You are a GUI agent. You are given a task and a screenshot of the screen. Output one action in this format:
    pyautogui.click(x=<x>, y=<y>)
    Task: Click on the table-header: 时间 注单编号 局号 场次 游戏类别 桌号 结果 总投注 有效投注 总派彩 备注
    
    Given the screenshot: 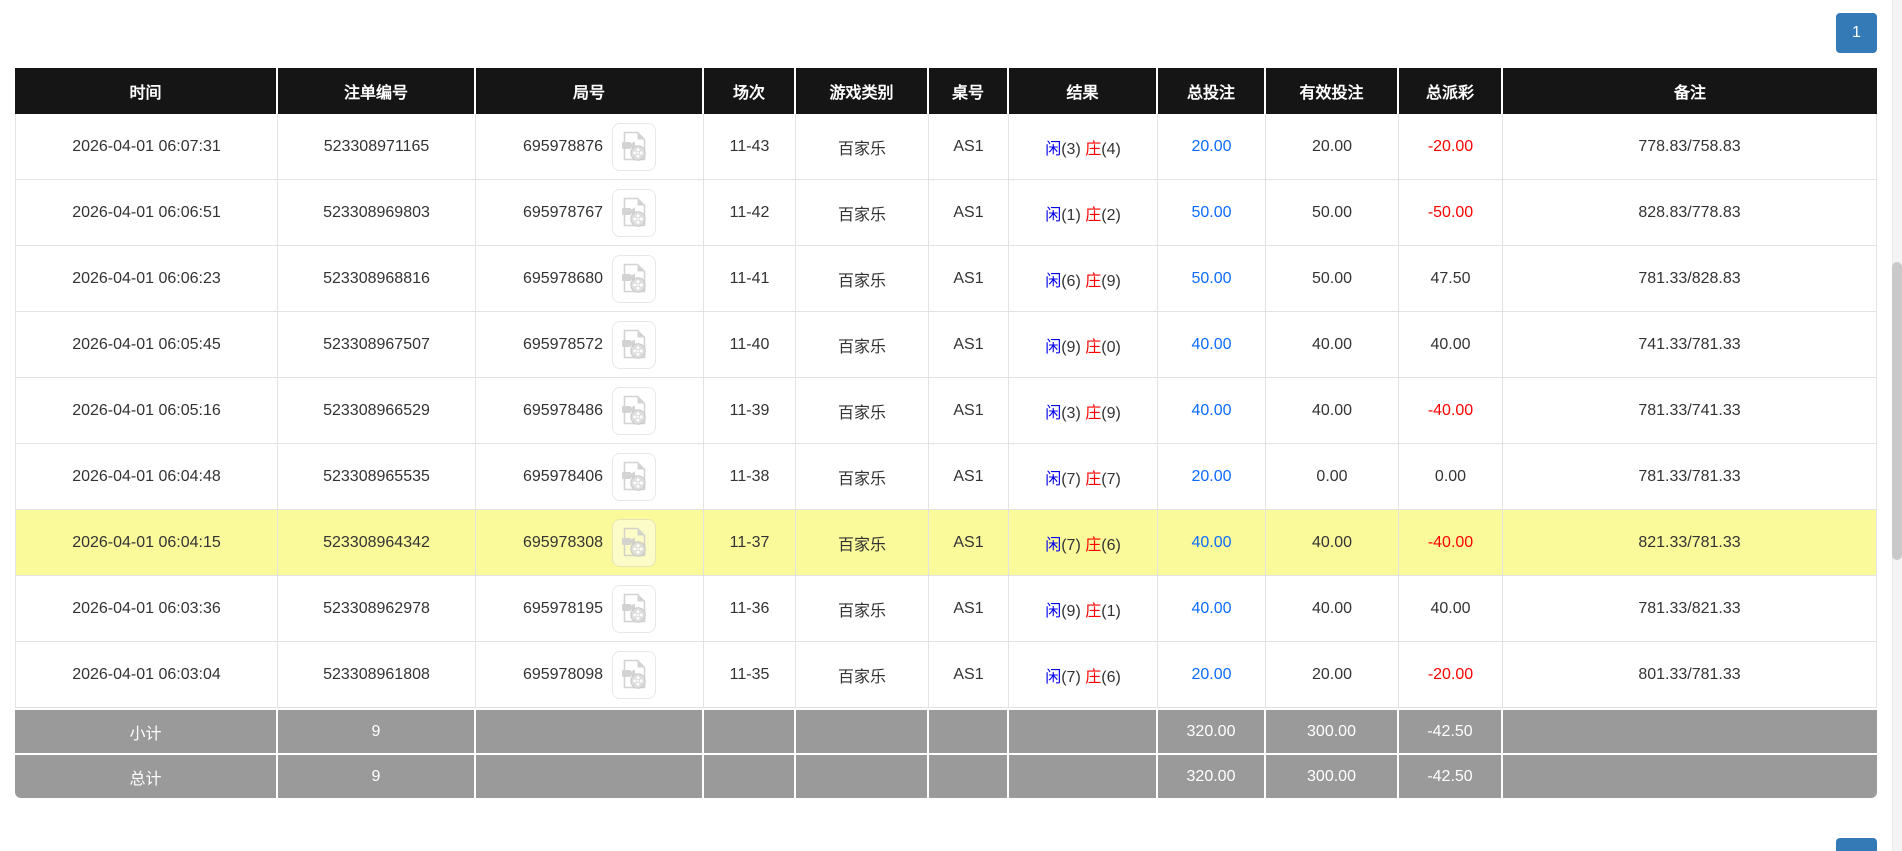 What is the action you would take?
    pyautogui.click(x=946, y=91)
    